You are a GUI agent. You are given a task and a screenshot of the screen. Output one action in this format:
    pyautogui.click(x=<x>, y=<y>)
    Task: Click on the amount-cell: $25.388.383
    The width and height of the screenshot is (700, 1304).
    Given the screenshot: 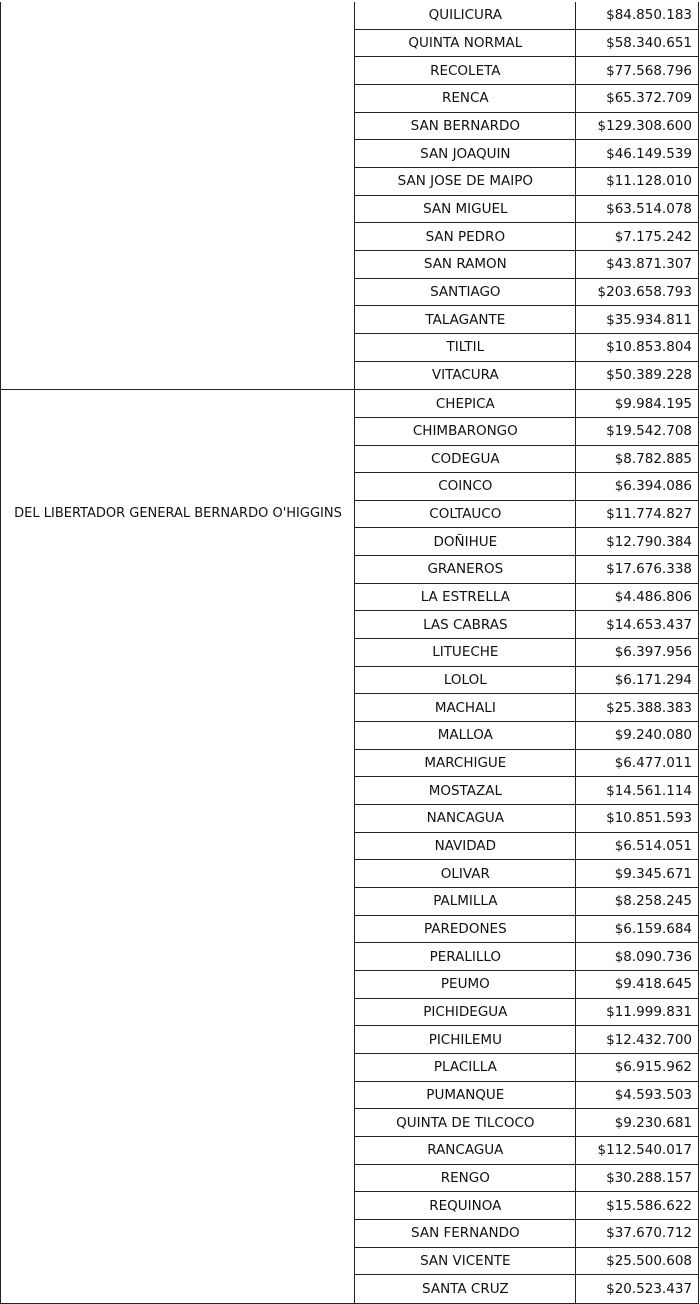 What is the action you would take?
    pyautogui.click(x=637, y=708)
    